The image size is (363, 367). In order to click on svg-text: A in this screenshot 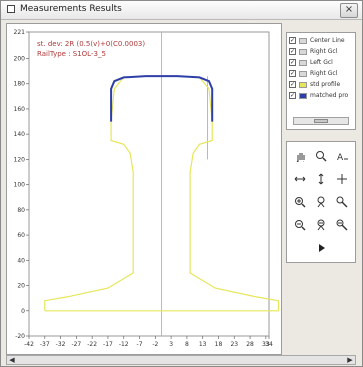, I will do `click(340, 157)`.